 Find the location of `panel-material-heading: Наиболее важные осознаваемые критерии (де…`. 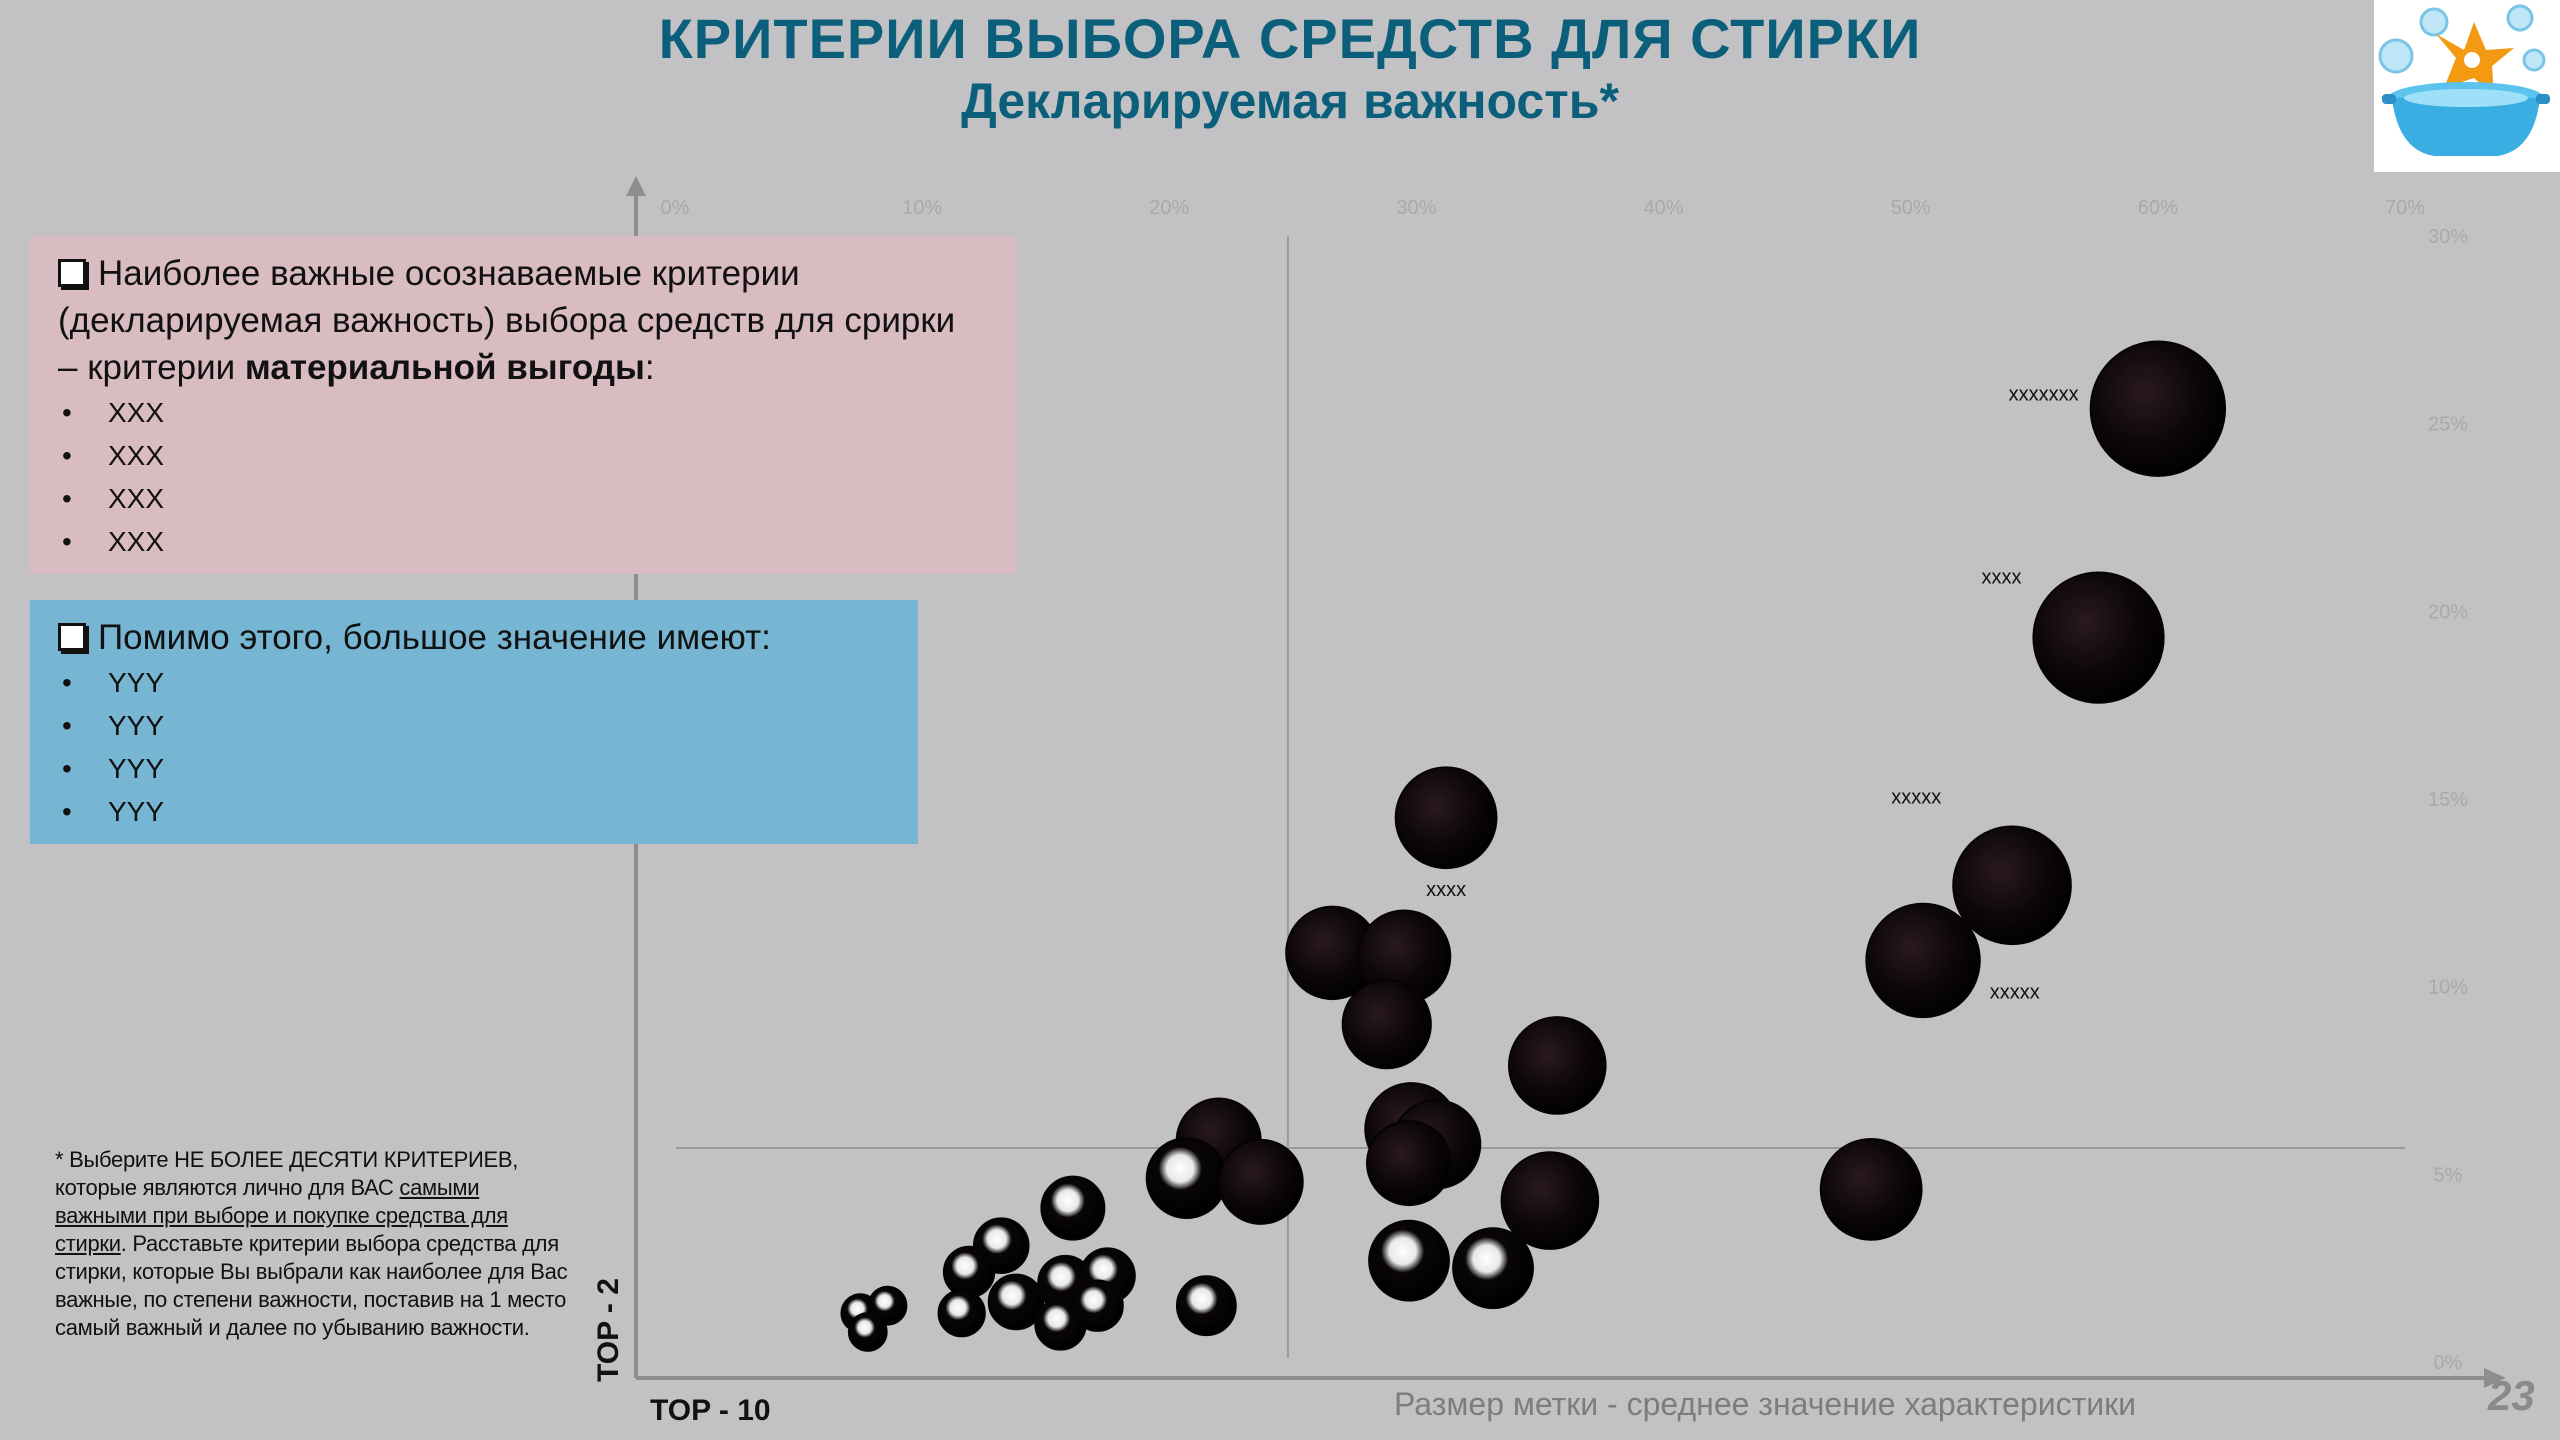

panel-material-heading: Наиболее важные осознаваемые критерии (де… is located at coordinates (523, 320).